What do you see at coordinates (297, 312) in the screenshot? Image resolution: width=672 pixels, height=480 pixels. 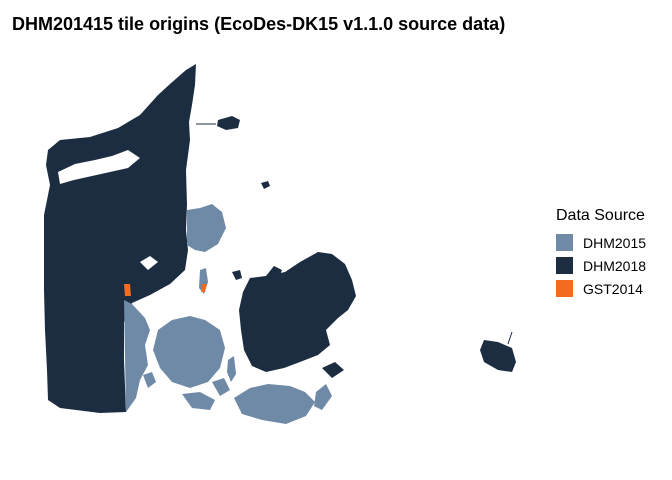 I see `region-zealand` at bounding box center [297, 312].